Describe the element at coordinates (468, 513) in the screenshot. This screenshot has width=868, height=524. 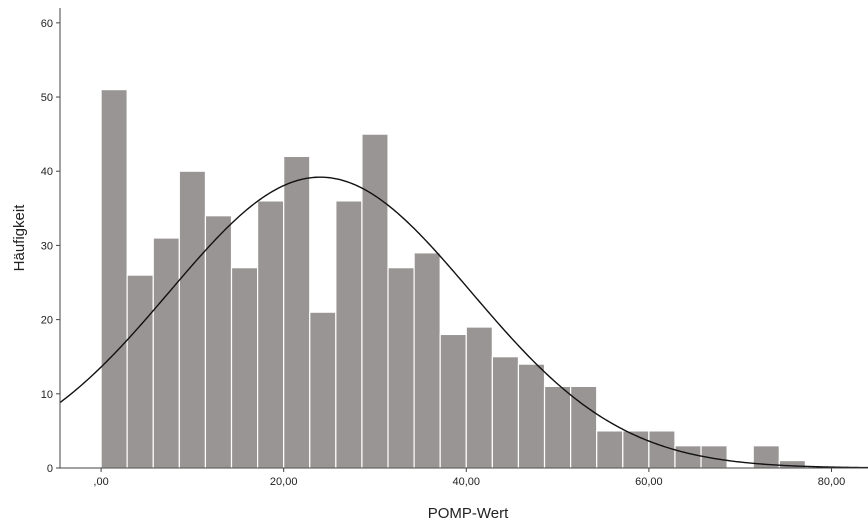
I see `x-axis-title: POMP-Wert` at that location.